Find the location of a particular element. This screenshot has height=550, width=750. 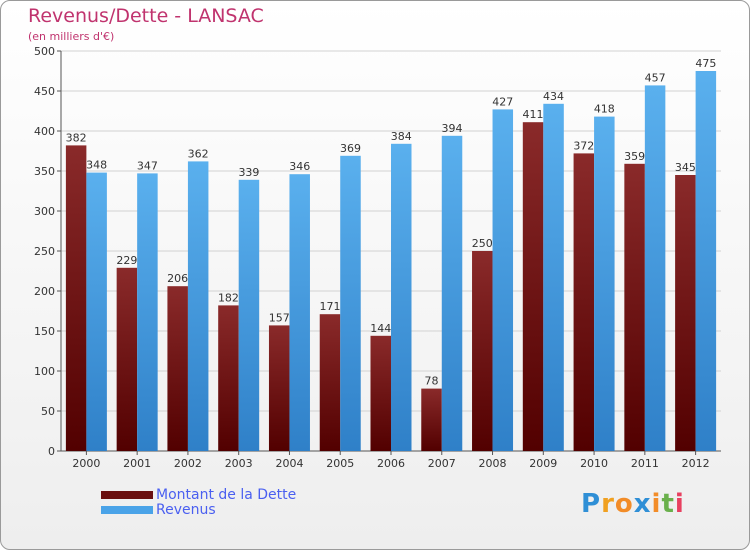

chart-title: Revenus/Dette - LANSAC is located at coordinates (146, 16).